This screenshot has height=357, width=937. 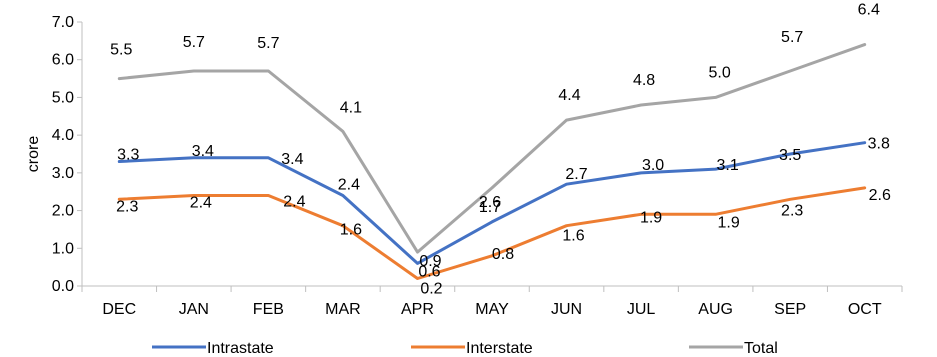 I want to click on x-tick-label: MAY, so click(x=492, y=309).